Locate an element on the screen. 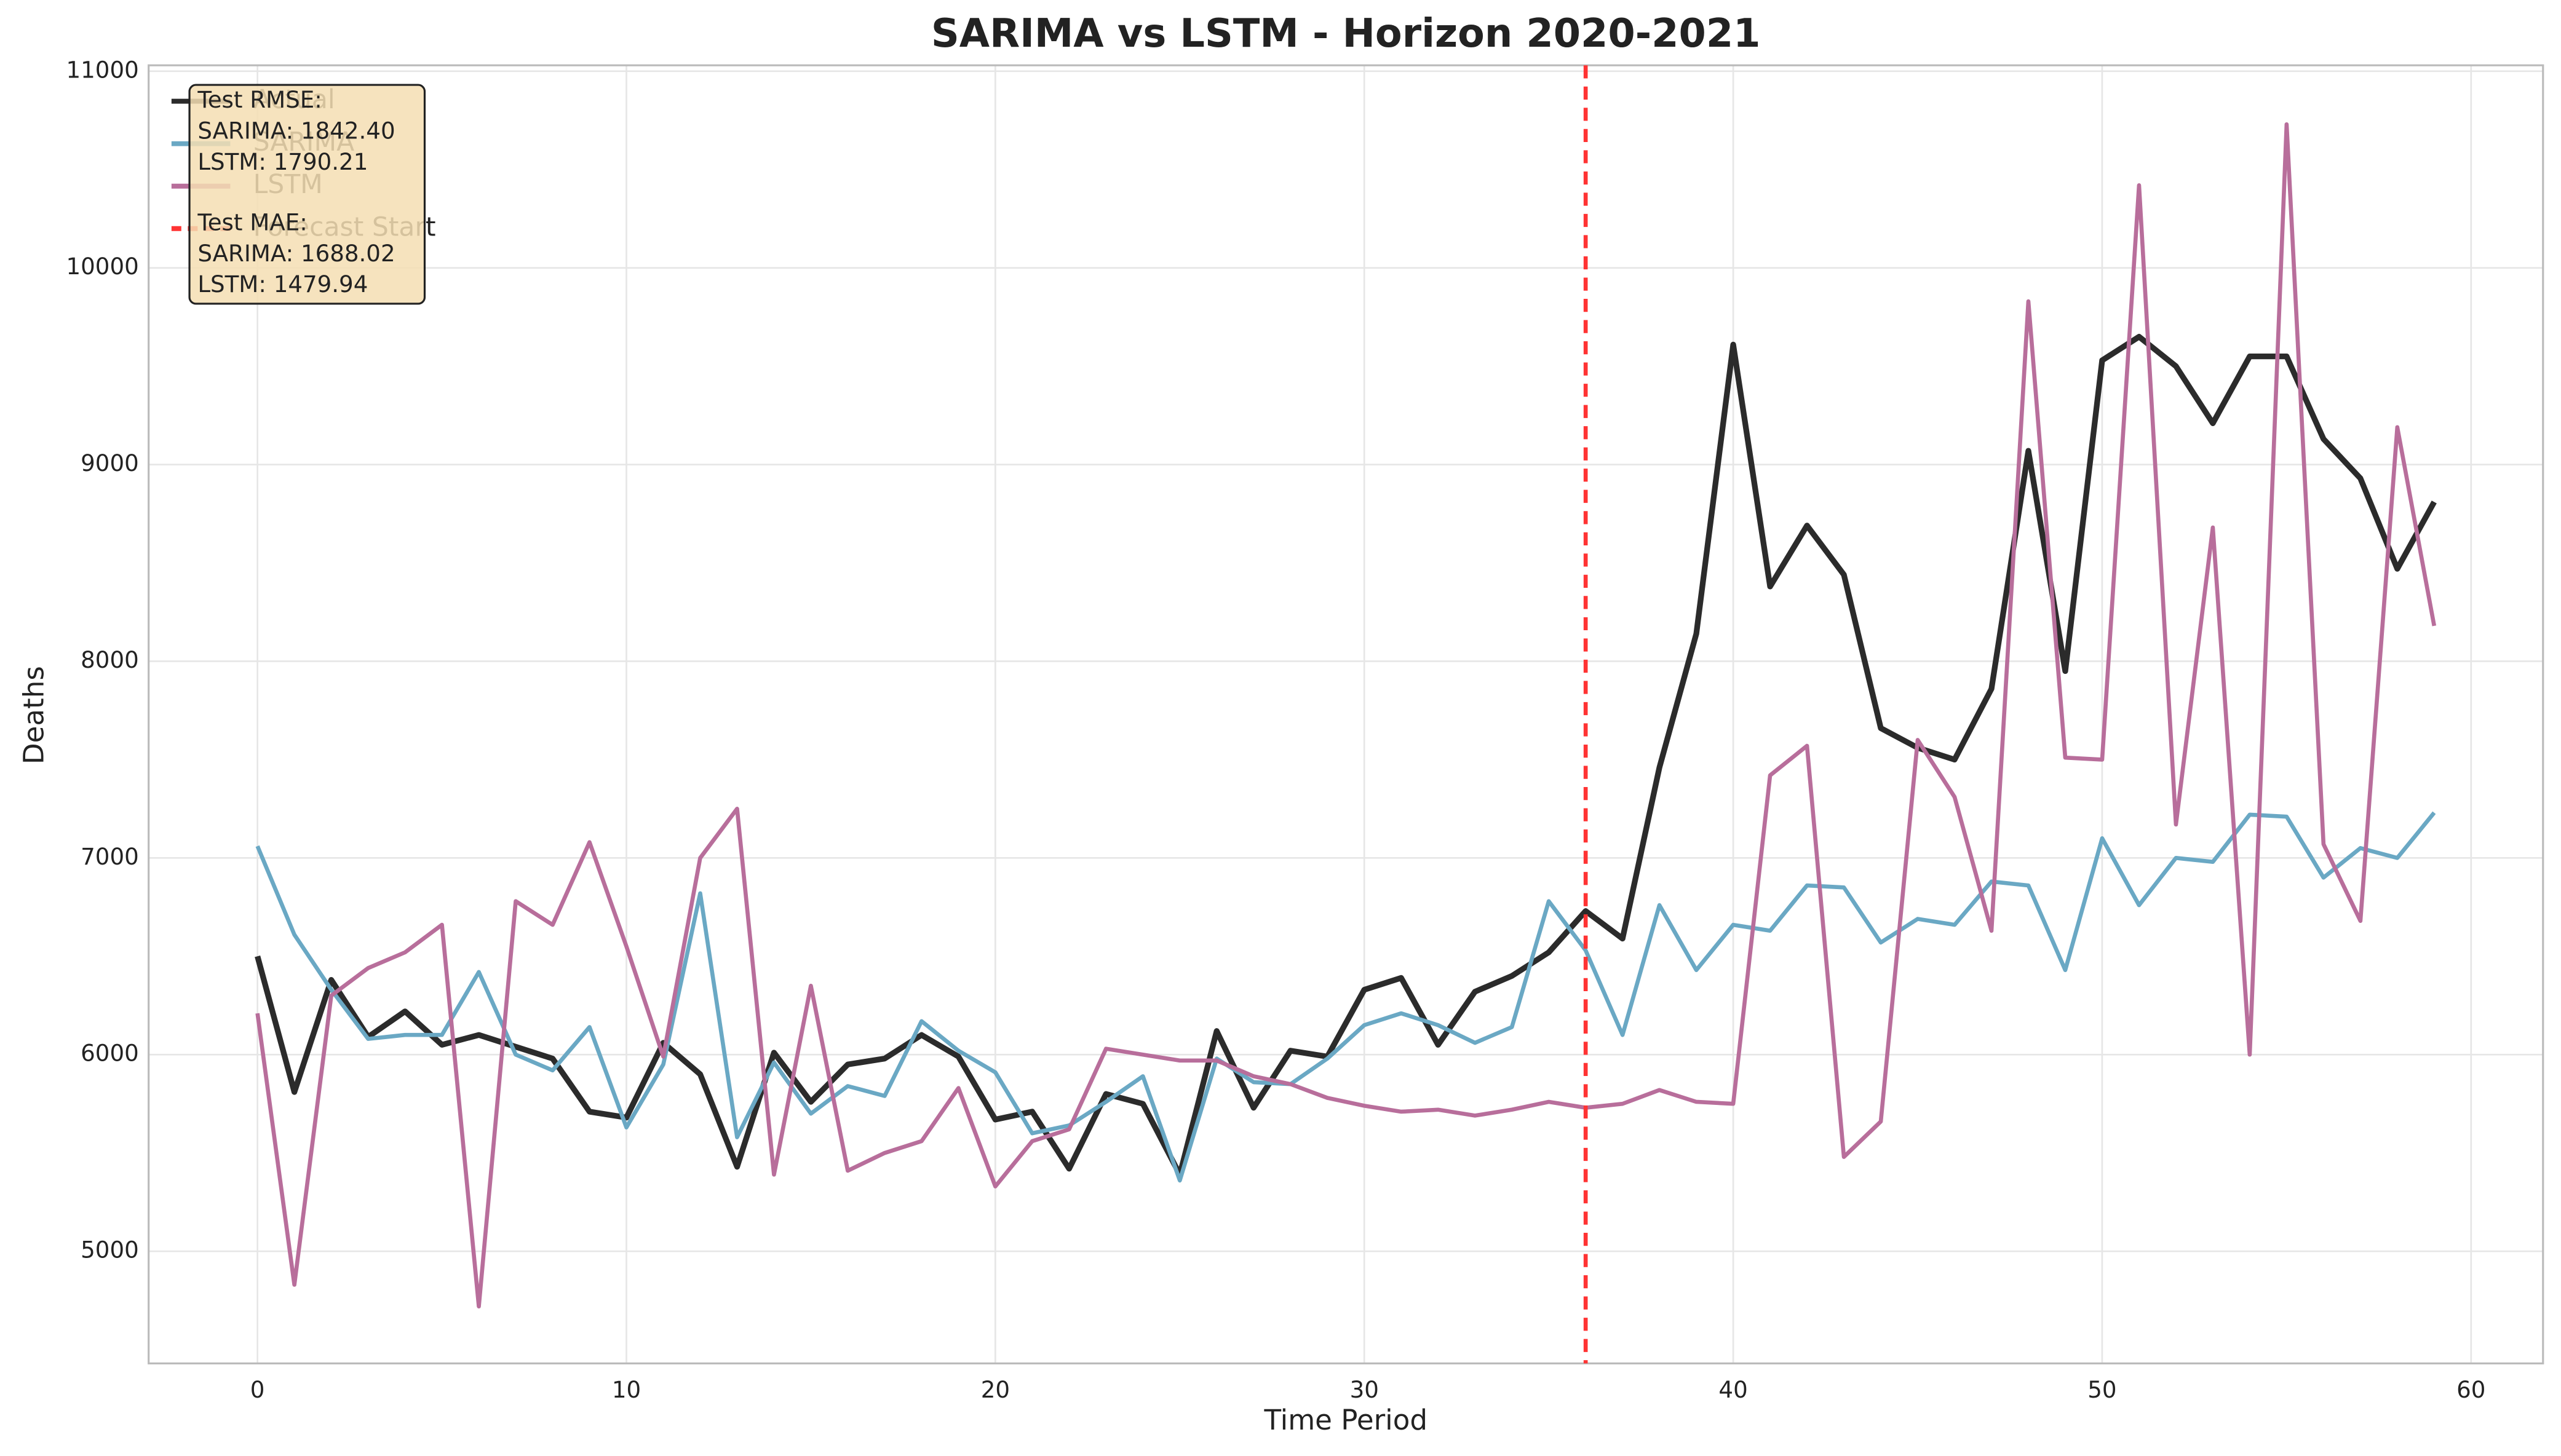 This screenshot has width=2561, height=1456. stats-box is located at coordinates (307, 194).